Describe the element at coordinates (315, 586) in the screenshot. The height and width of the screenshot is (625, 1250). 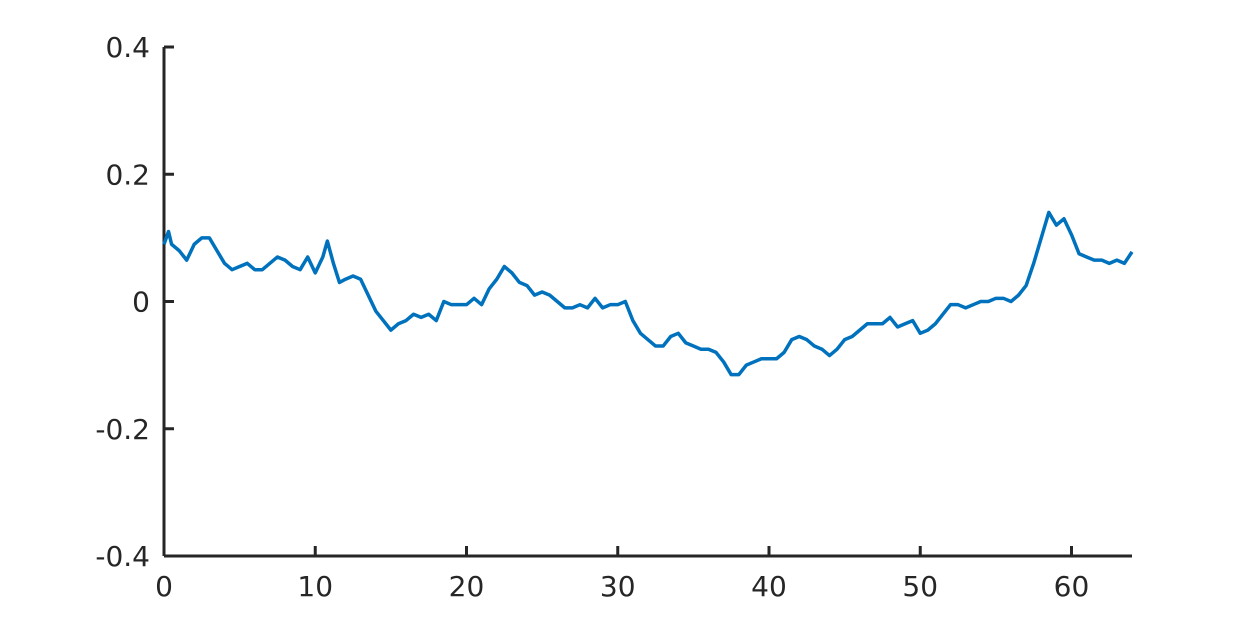
I see `x-tick-label: 10` at that location.